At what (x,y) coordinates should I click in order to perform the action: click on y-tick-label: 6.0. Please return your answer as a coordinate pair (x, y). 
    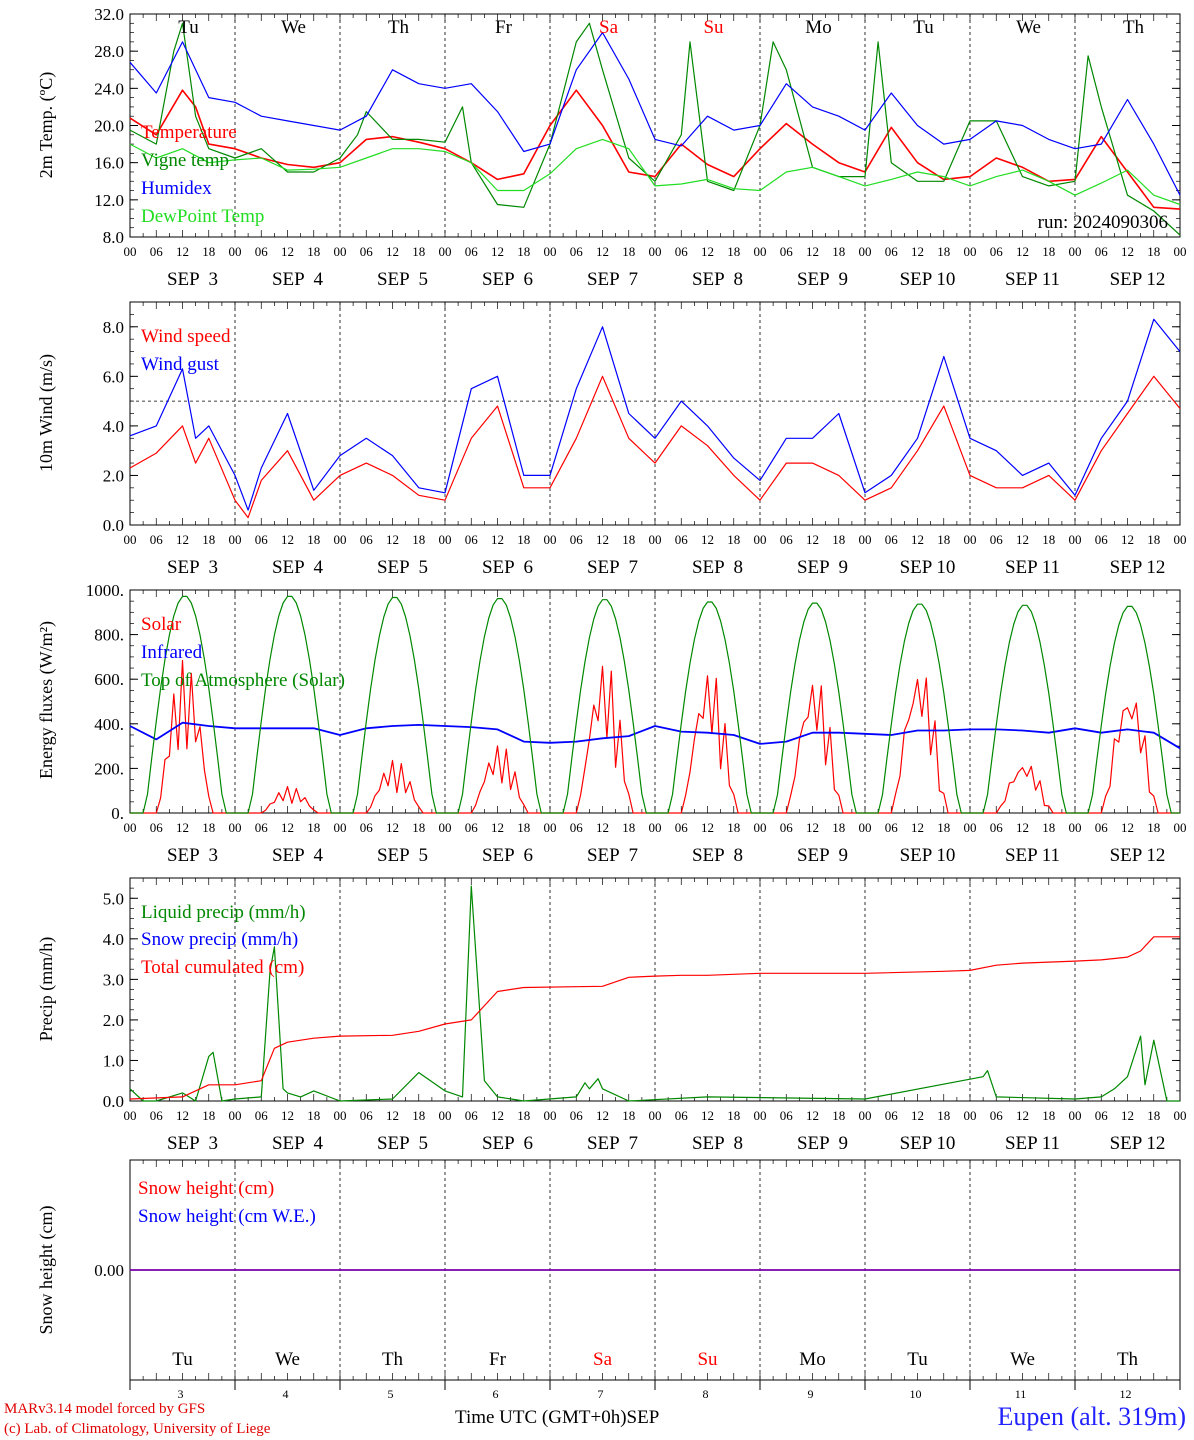
    Looking at the image, I should click on (113, 376).